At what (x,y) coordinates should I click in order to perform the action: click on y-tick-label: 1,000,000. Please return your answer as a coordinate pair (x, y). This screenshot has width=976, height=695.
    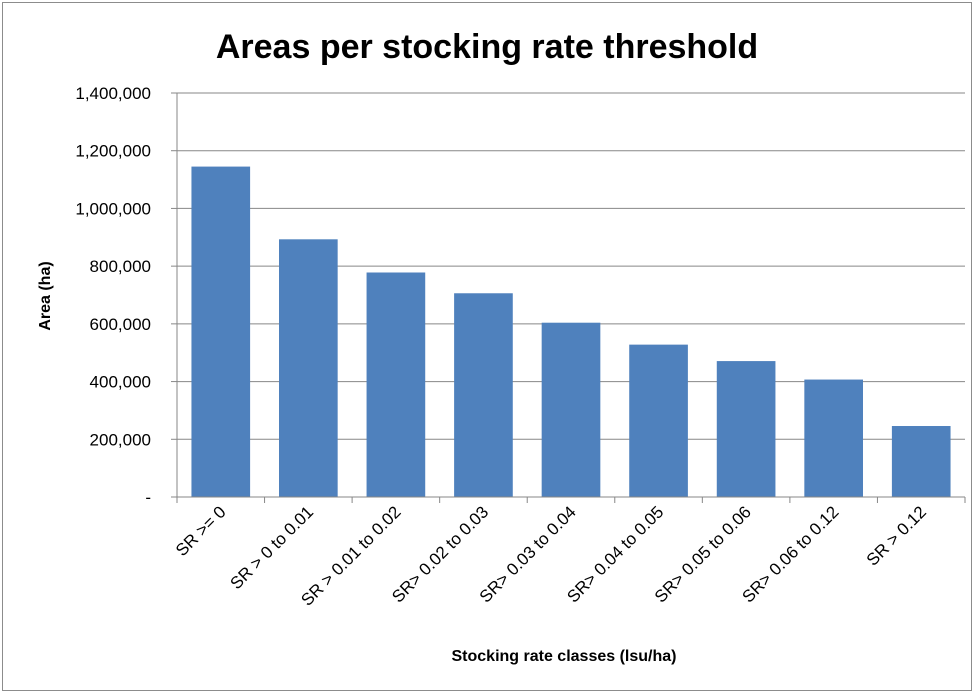
    Looking at the image, I should click on (113, 208).